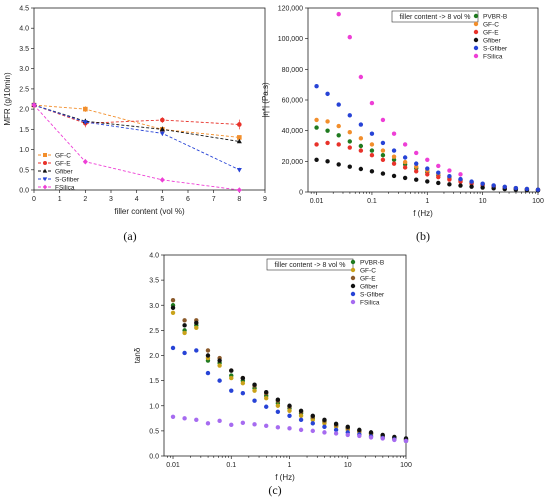  What do you see at coordinates (136, 114) in the screenshot?
I see `series-line-GF-E` at bounding box center [136, 114].